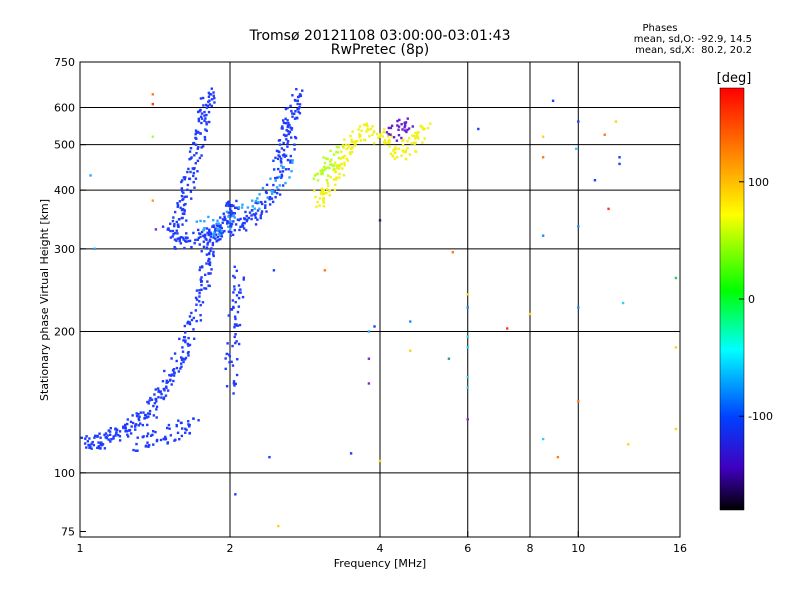 This screenshot has height=600, width=800. Describe the element at coordinates (578, 548) in the screenshot. I see `x-tick-label: 10` at that location.